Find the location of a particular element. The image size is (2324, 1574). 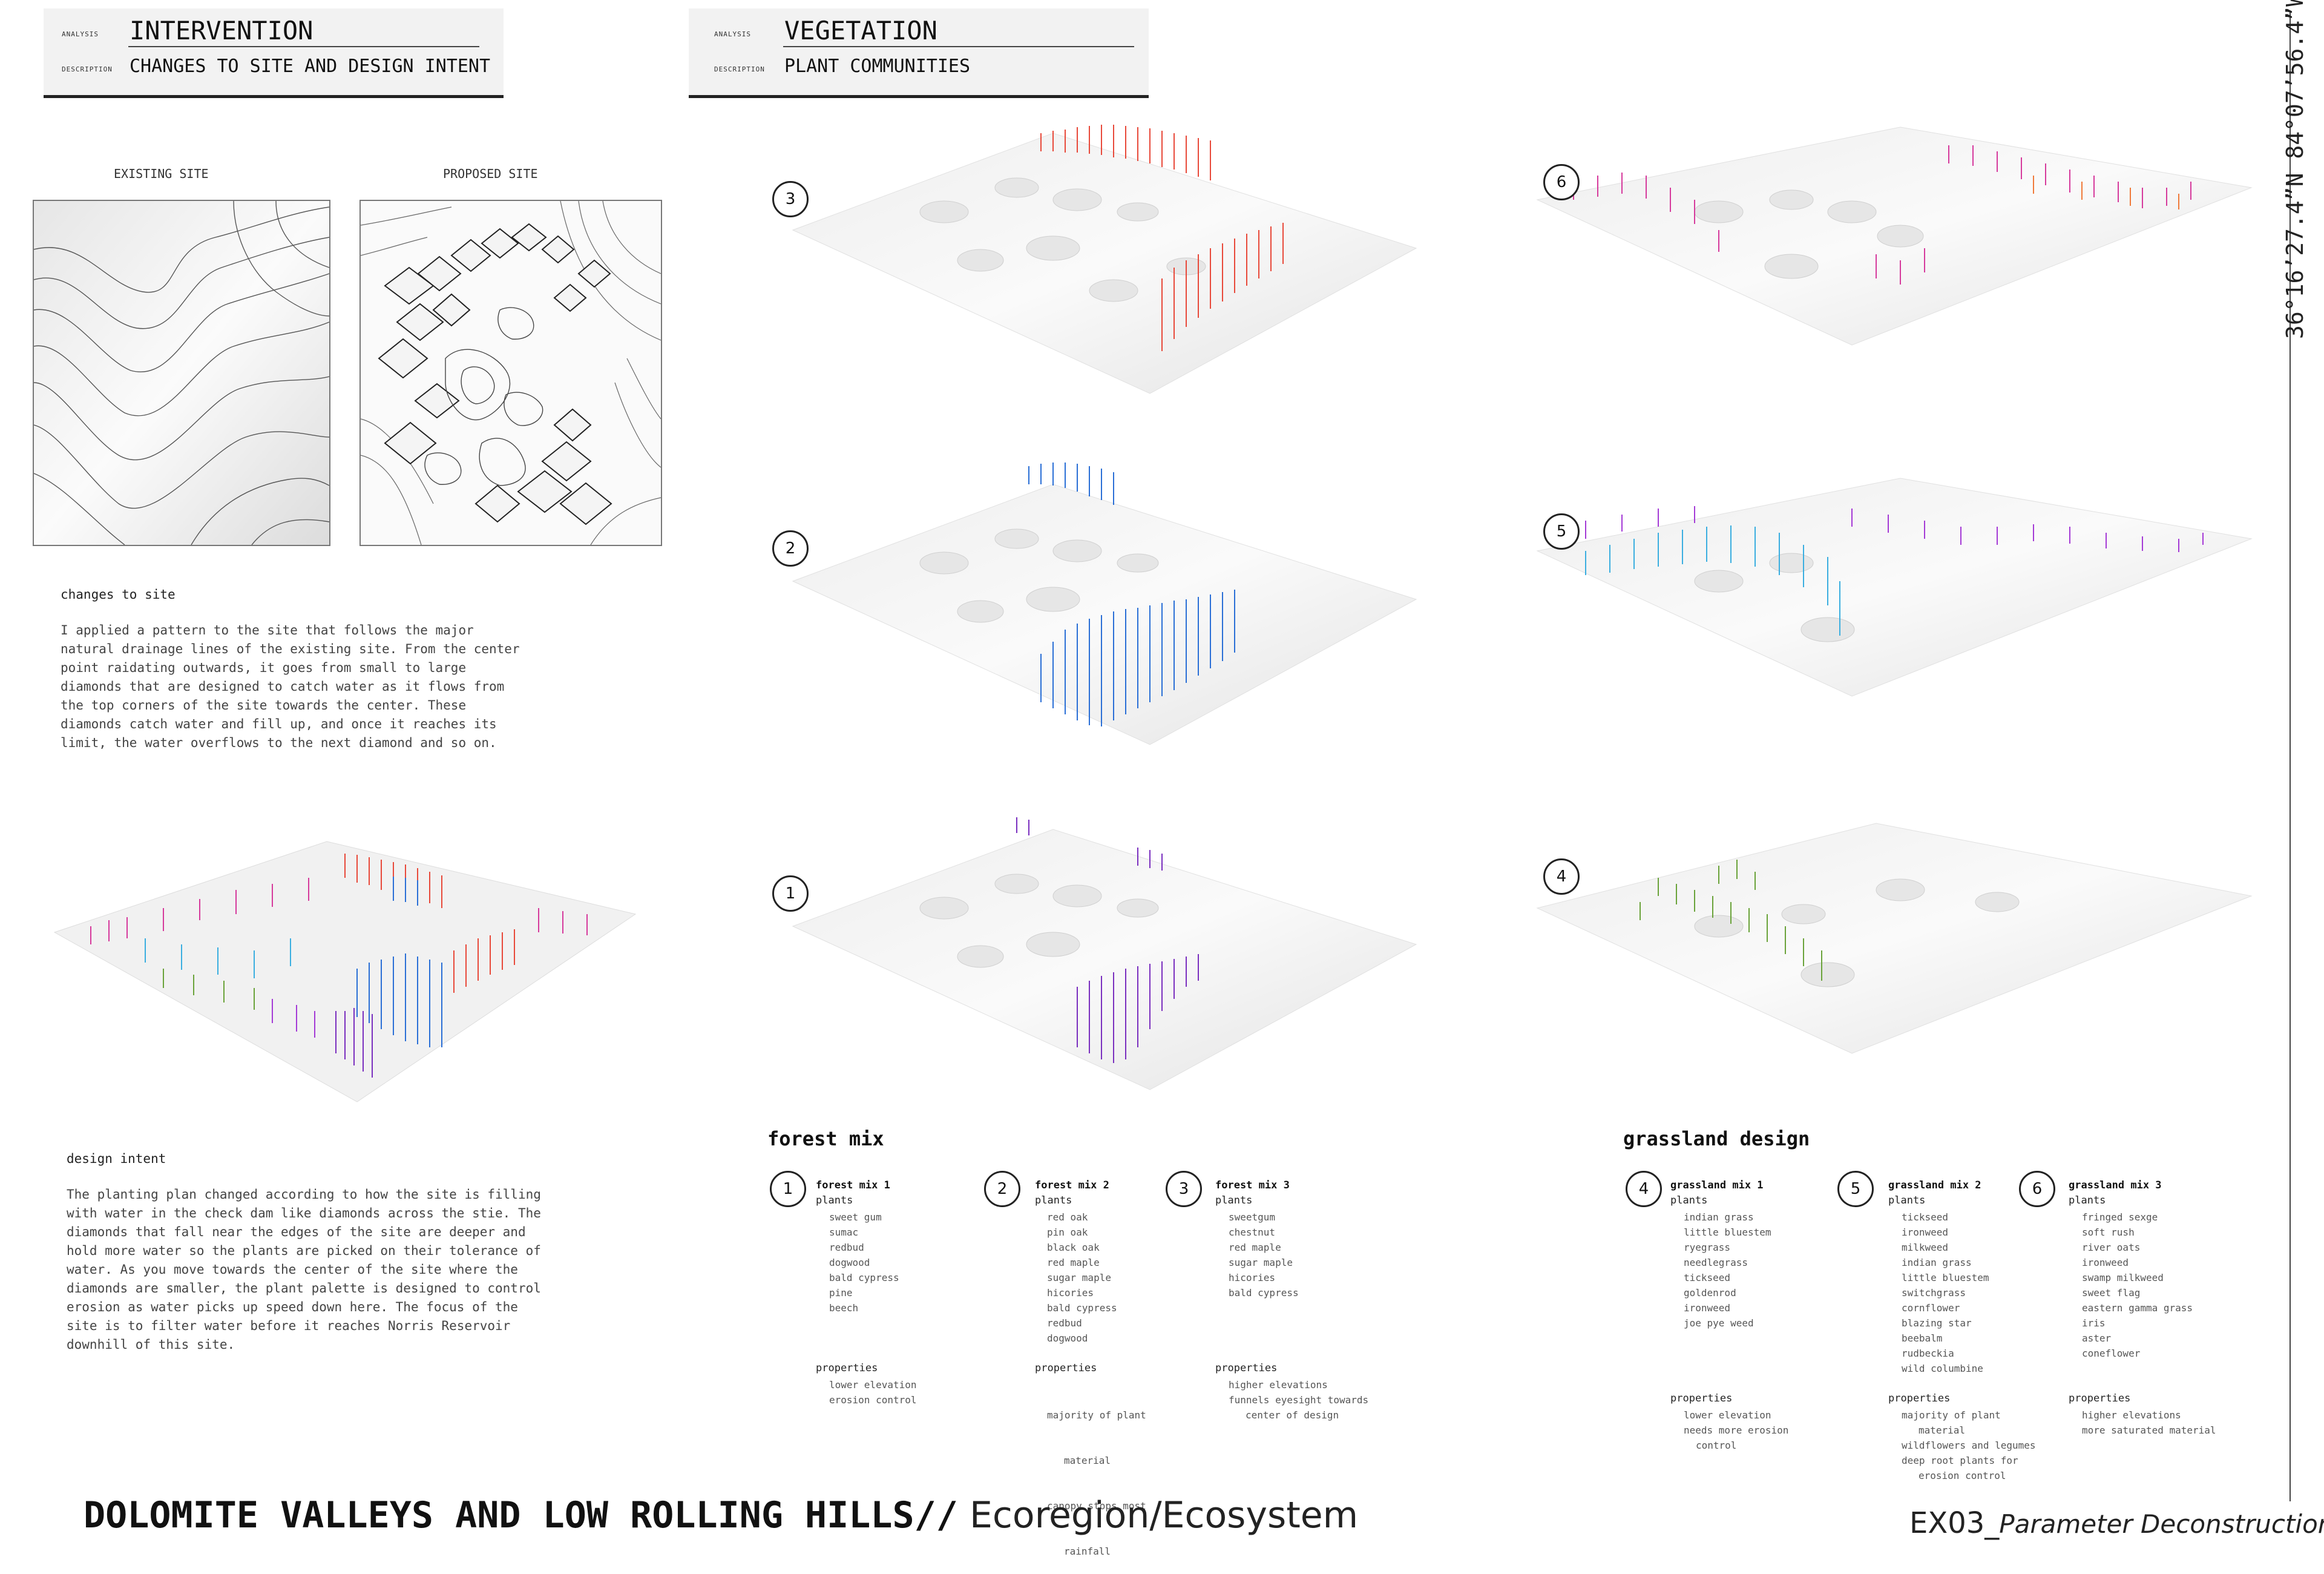

forest-mix-heading: forest mix is located at coordinates (826, 1139).